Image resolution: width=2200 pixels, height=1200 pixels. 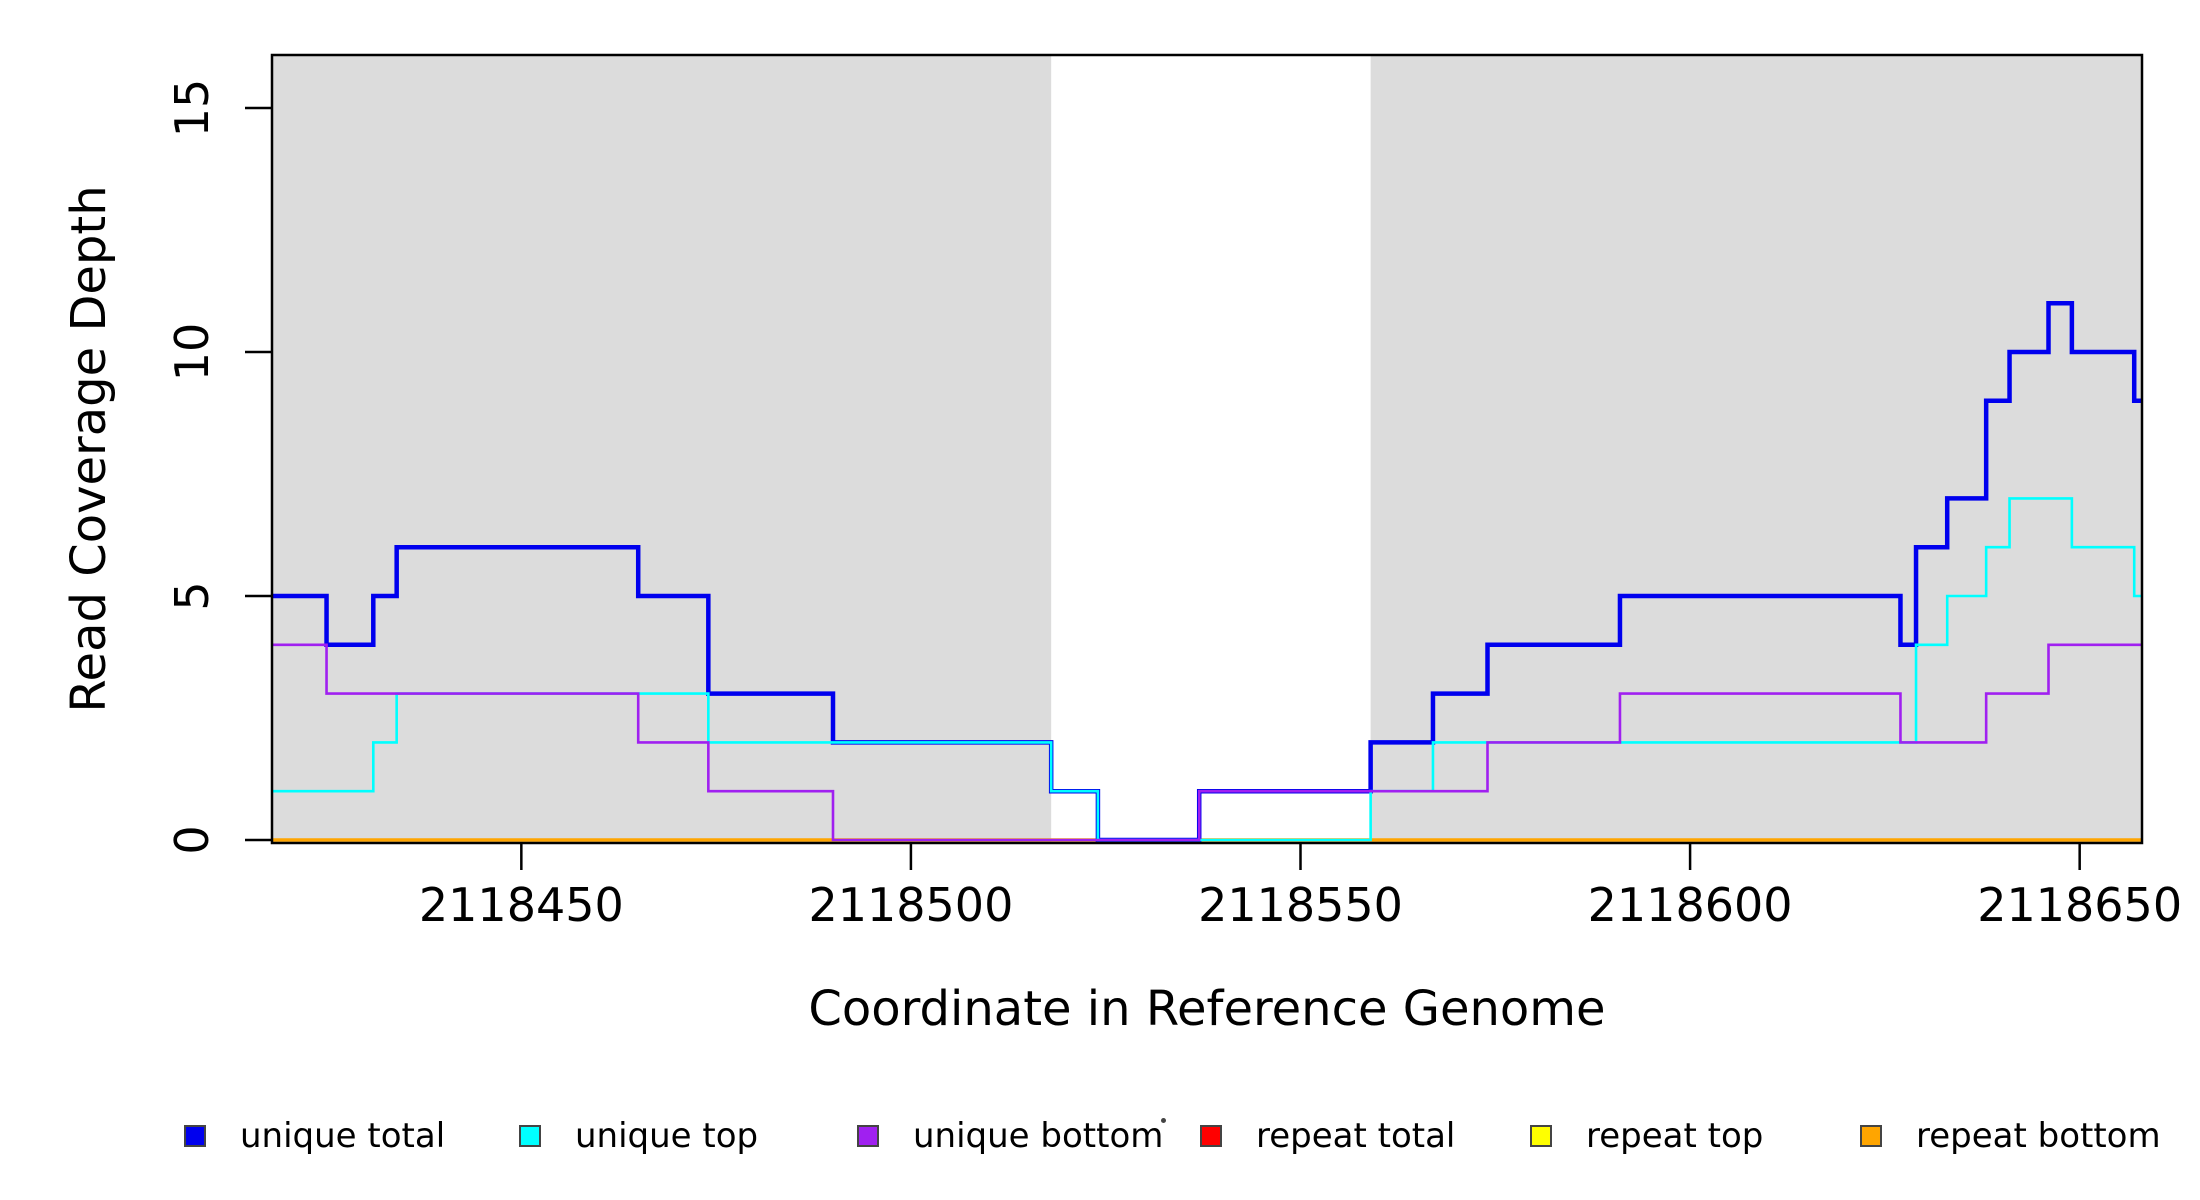 What do you see at coordinates (1207, 742) in the screenshot?
I see `series-unique-bottom` at bounding box center [1207, 742].